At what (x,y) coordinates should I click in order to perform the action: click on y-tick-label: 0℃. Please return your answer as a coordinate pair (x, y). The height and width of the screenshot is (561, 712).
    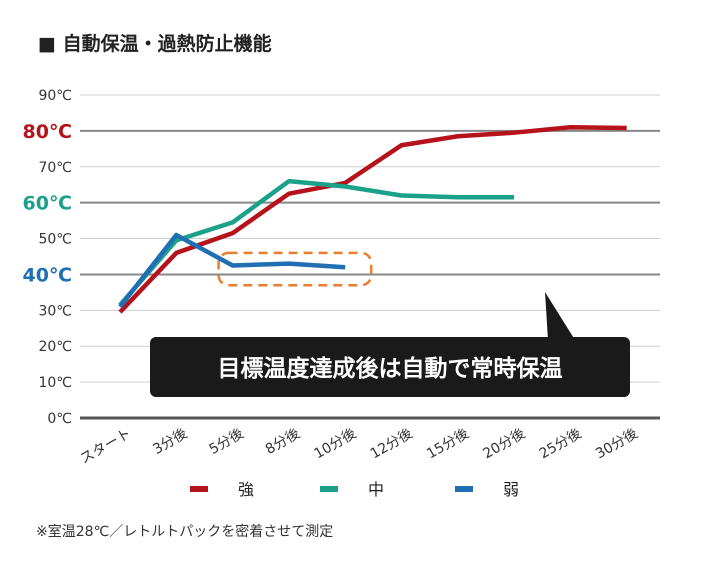
    Looking at the image, I should click on (59, 419).